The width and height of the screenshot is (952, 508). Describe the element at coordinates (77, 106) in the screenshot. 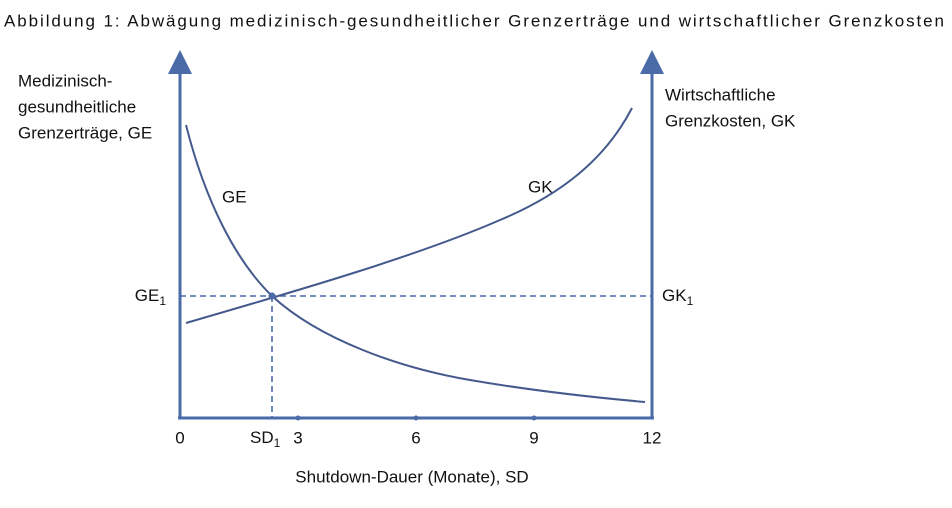

I see `left-axis-label: gesundheitliche` at that location.